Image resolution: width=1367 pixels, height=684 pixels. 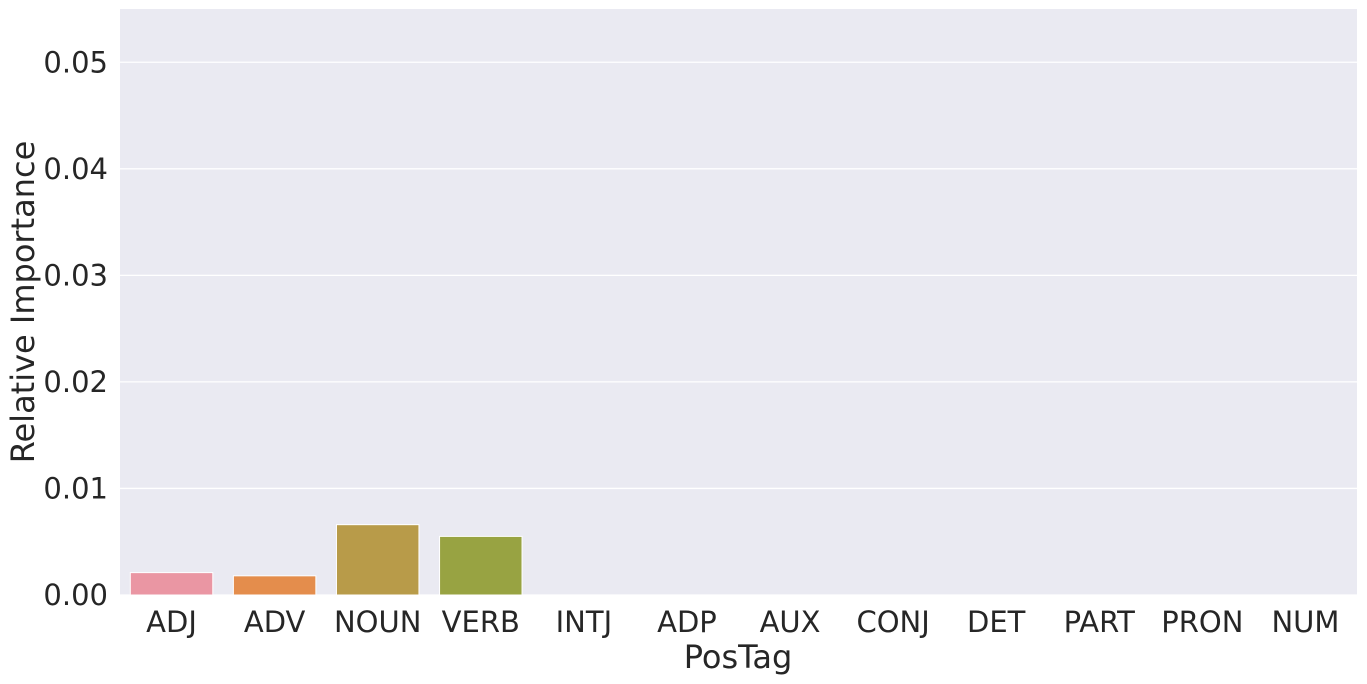 I want to click on bar-adv, so click(x=274, y=585).